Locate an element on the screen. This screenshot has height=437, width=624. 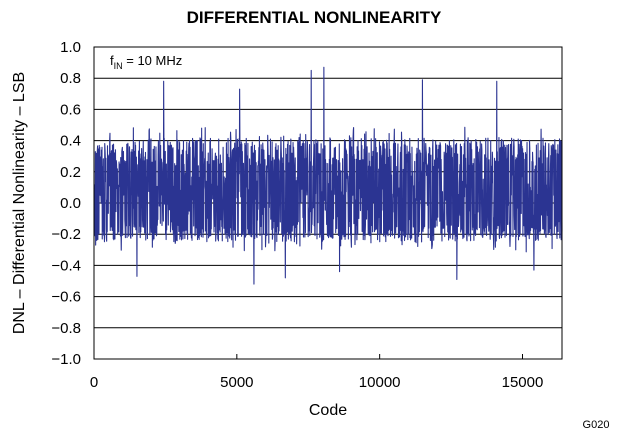
y-tick-label: 0.6 is located at coordinates (70, 109).